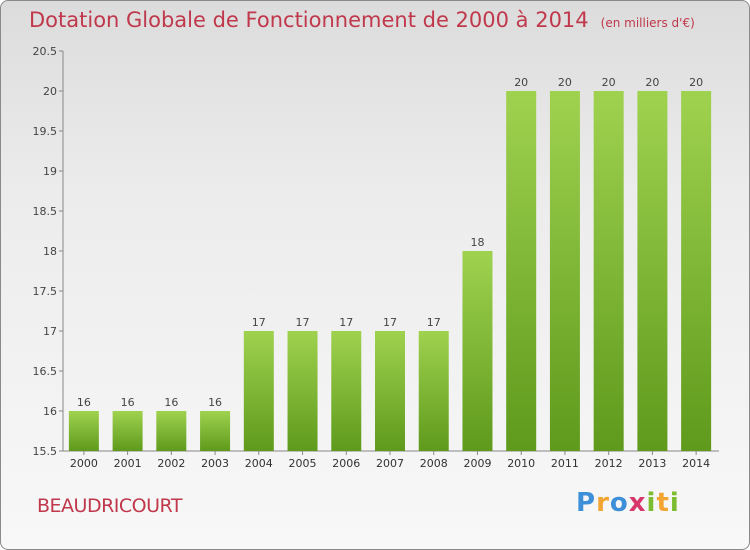 The image size is (750, 550). What do you see at coordinates (215, 463) in the screenshot?
I see `x-tick-label: 2003` at bounding box center [215, 463].